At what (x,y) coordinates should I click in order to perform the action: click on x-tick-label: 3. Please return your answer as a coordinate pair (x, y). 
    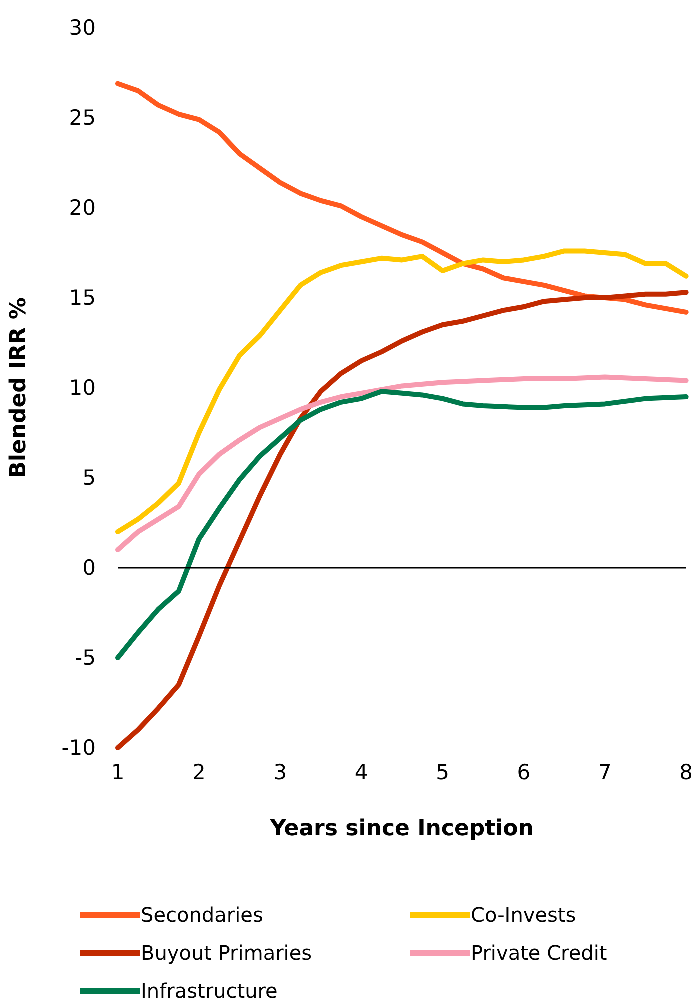
    Looking at the image, I should click on (281, 772).